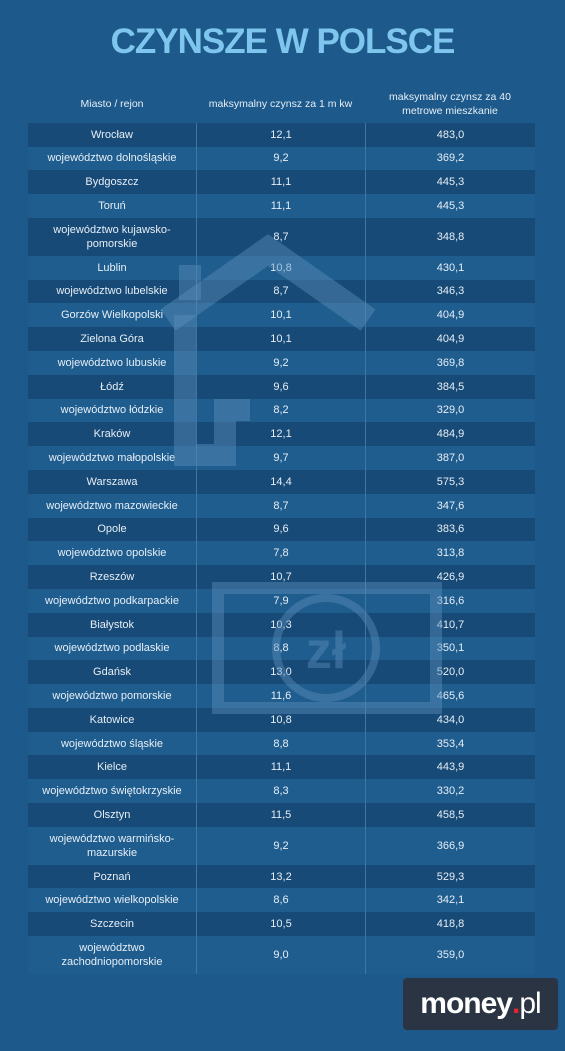 This screenshot has width=565, height=1051. Describe the element at coordinates (480, 1004) in the screenshot. I see `logo: money. pl` at that location.